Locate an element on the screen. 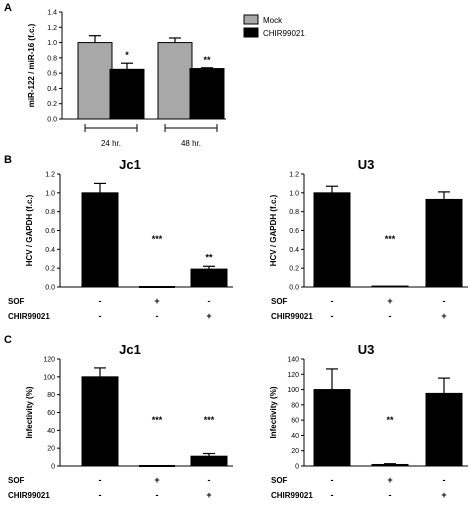  timepoint-label: 48 hr. is located at coordinates (191, 143).